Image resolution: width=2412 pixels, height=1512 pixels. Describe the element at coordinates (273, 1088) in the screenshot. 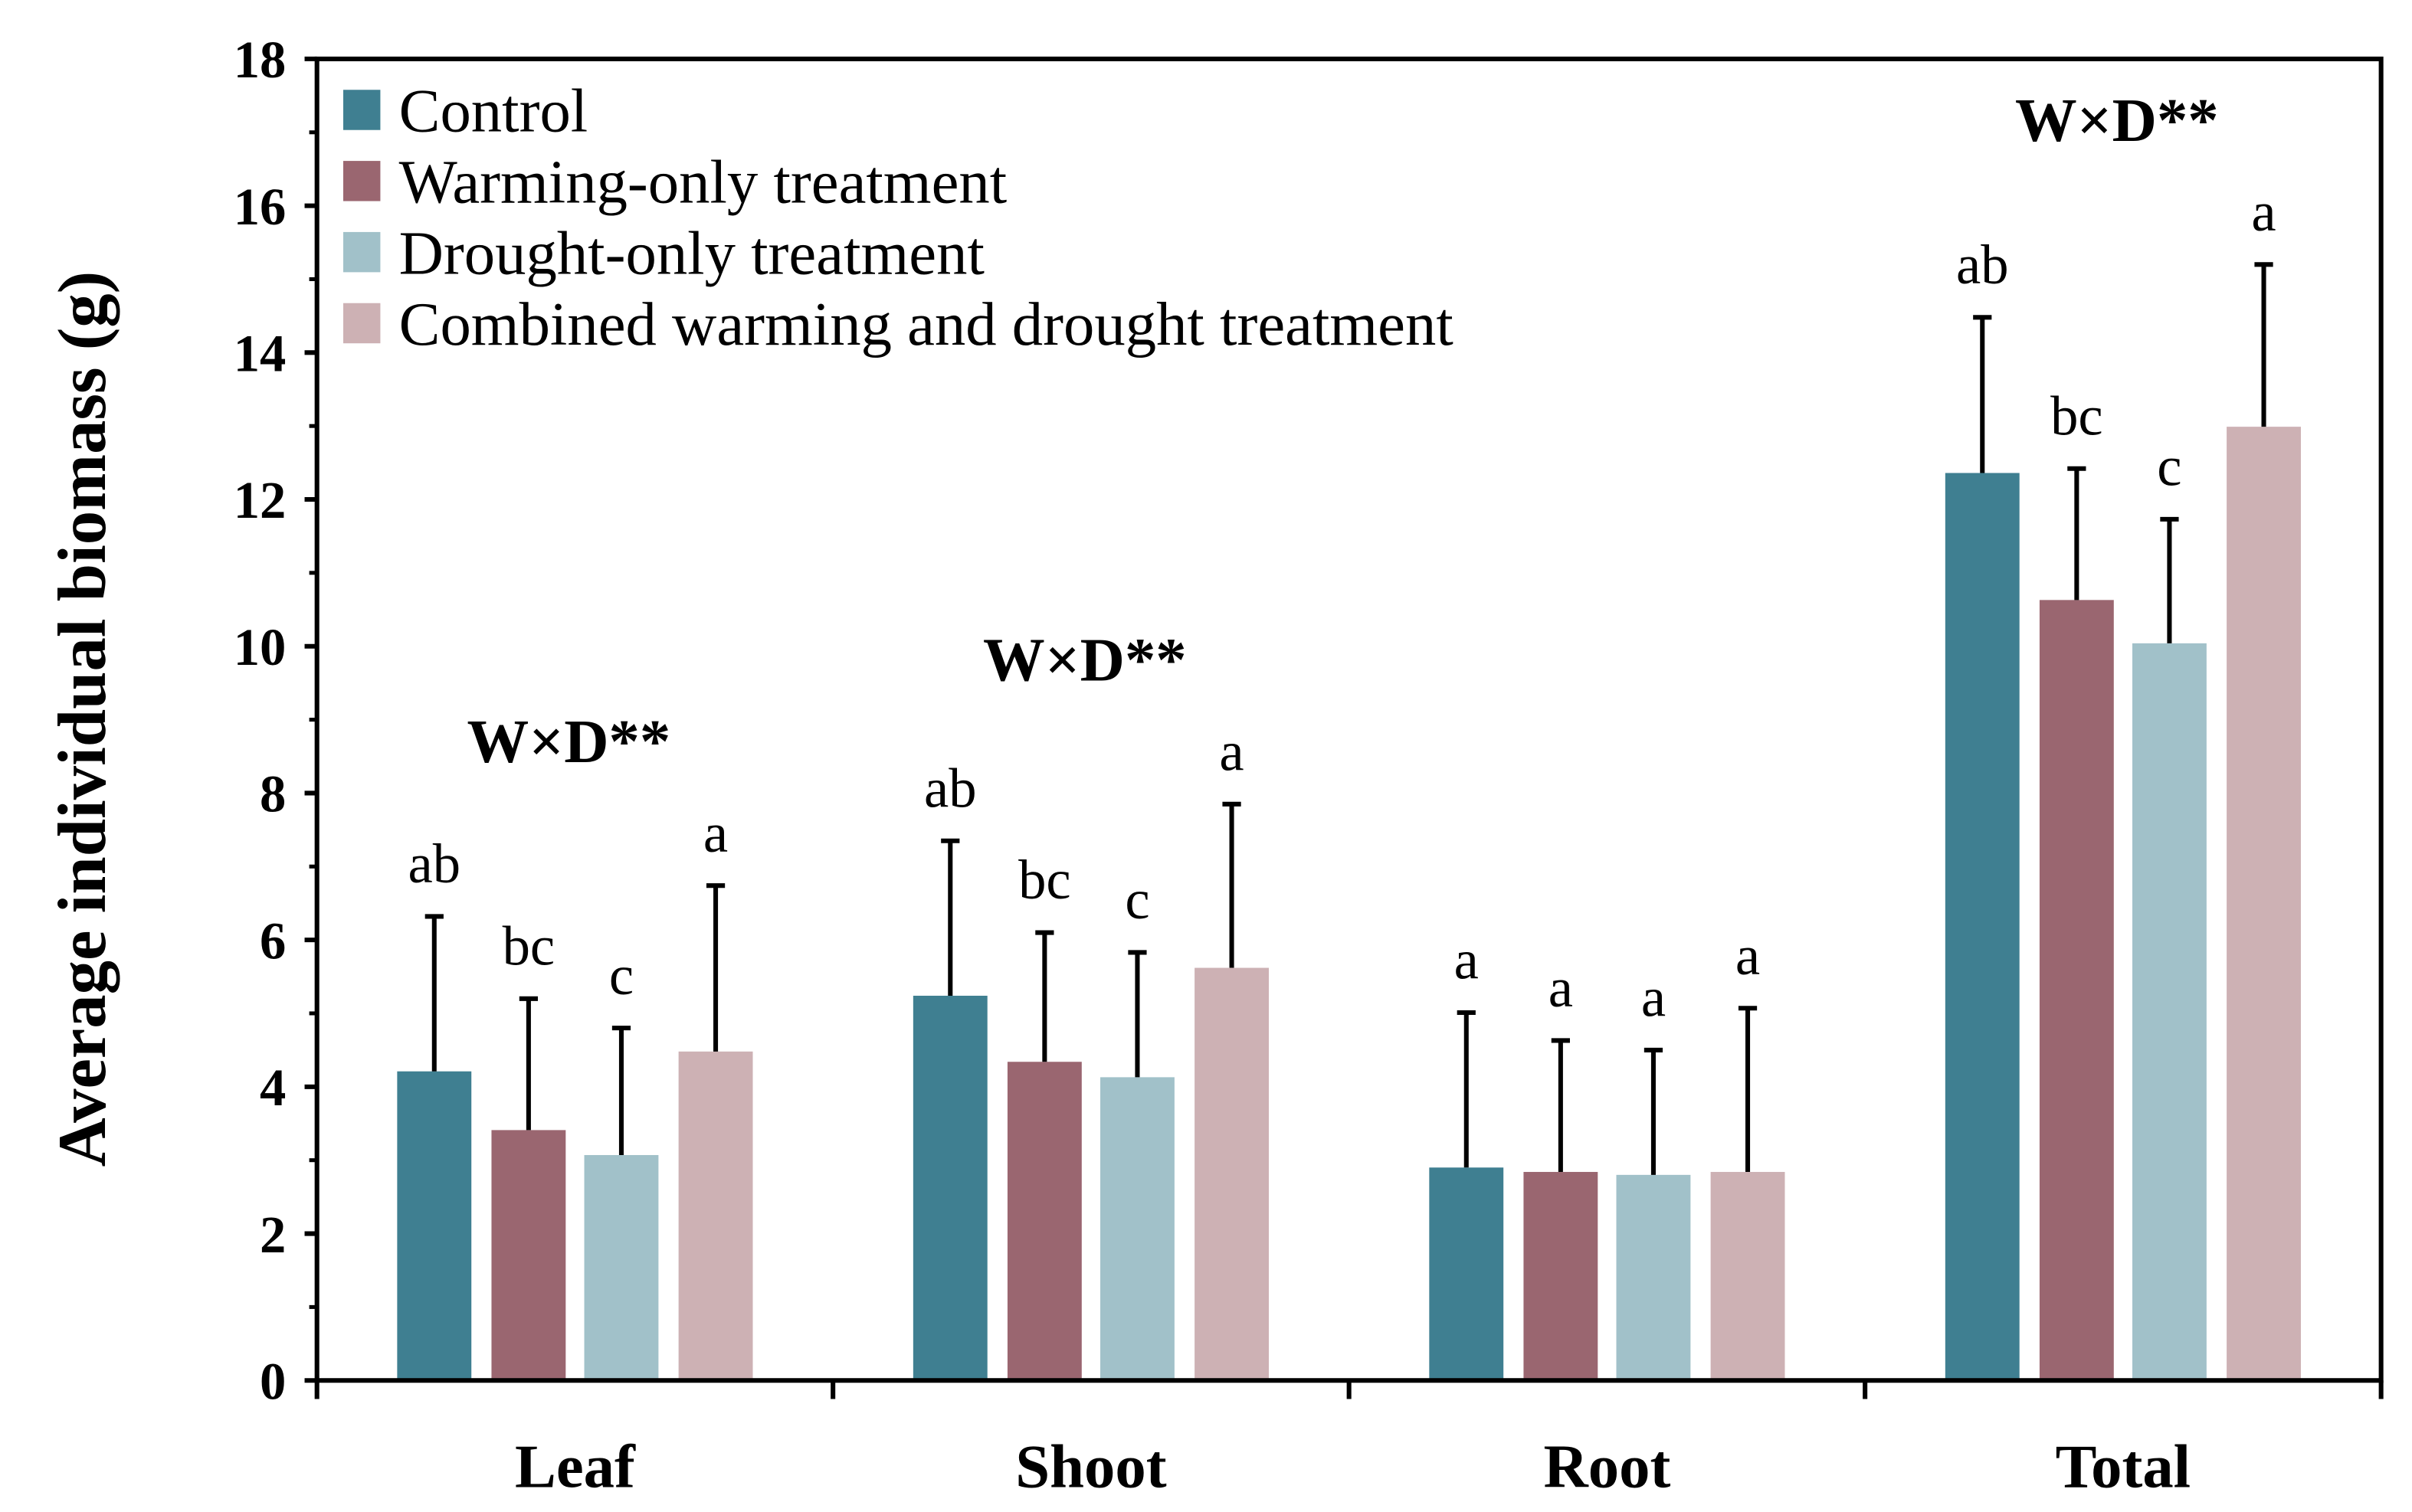

I see `y-tick-label: 4` at that location.